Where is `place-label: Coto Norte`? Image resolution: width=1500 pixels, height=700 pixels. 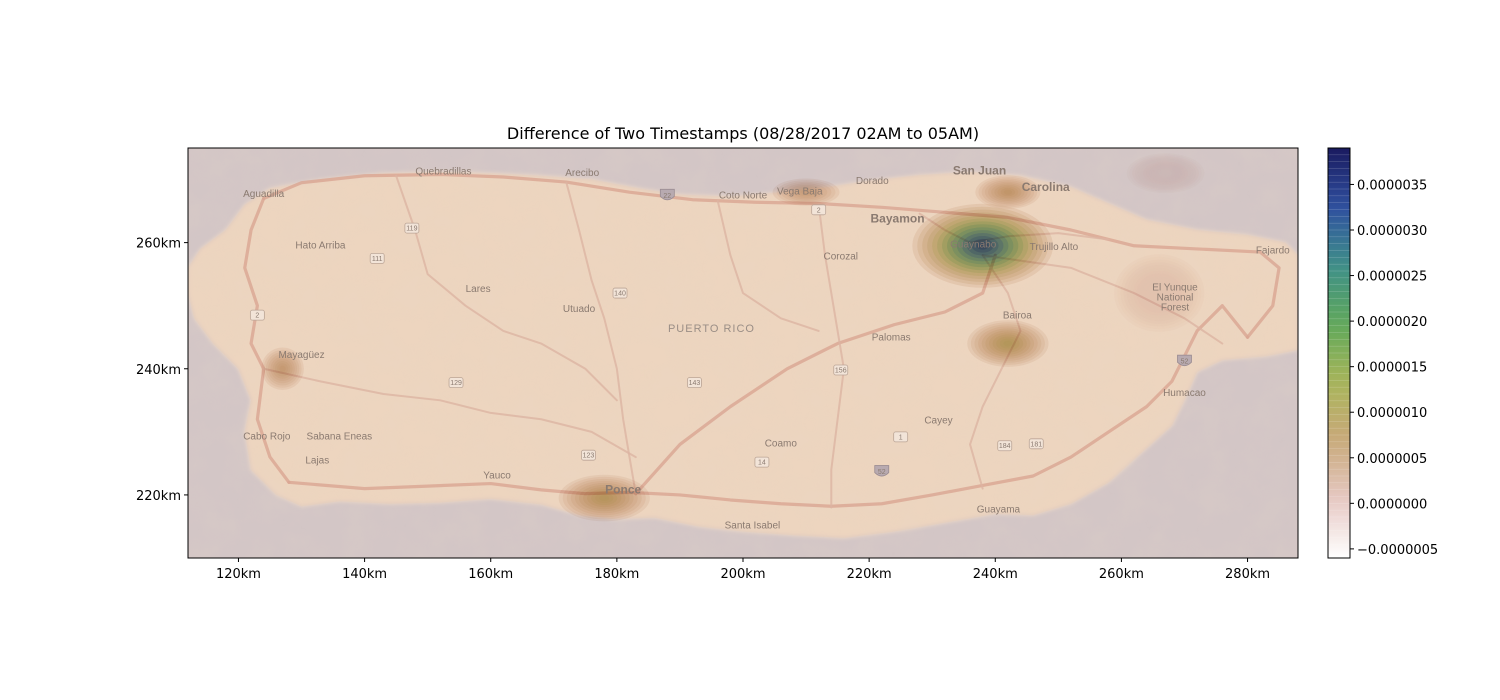 place-label: Coto Norte is located at coordinates (743, 195).